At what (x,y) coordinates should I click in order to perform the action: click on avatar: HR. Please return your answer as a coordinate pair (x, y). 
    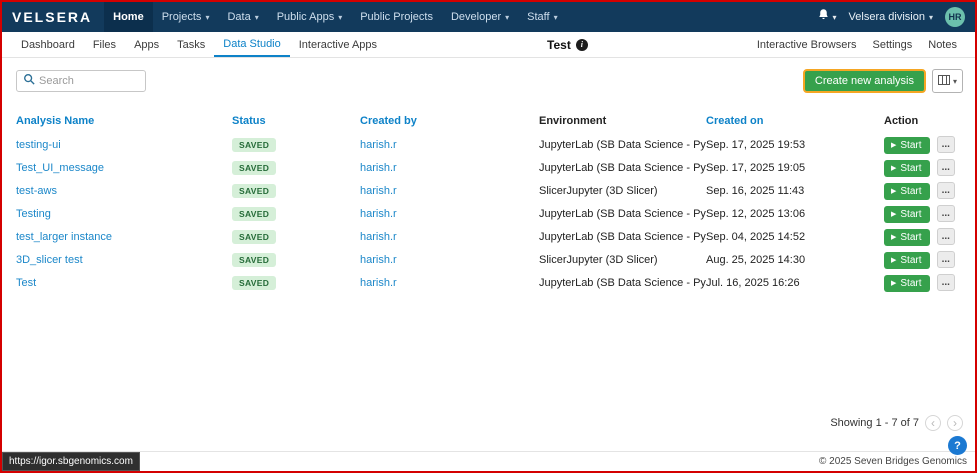
    Looking at the image, I should click on (955, 17).